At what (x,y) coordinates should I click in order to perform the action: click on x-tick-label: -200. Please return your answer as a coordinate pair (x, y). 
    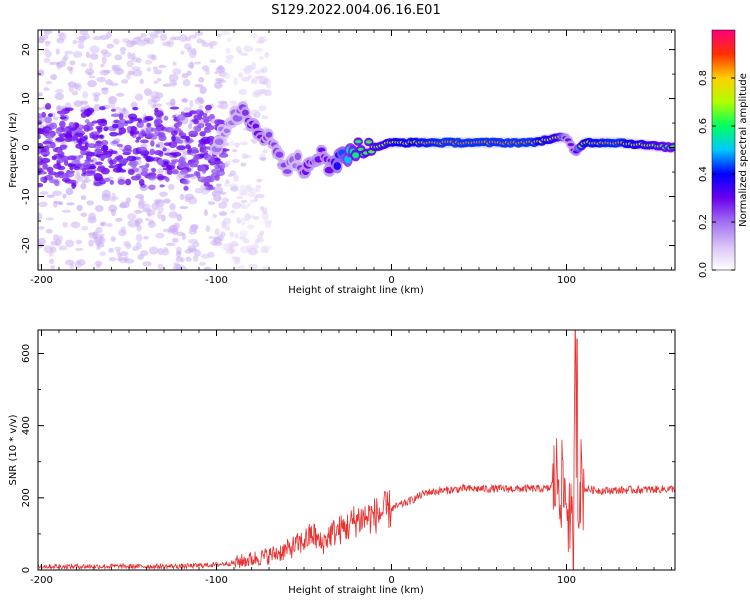
    Looking at the image, I should click on (41, 280).